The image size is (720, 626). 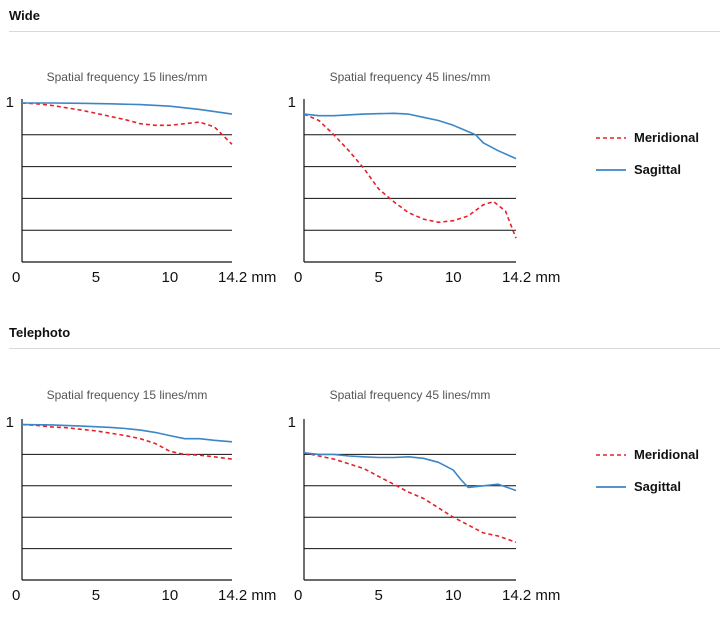 What do you see at coordinates (170, 277) in the screenshot?
I see `chart-1-x-tick-label-3: 10` at bounding box center [170, 277].